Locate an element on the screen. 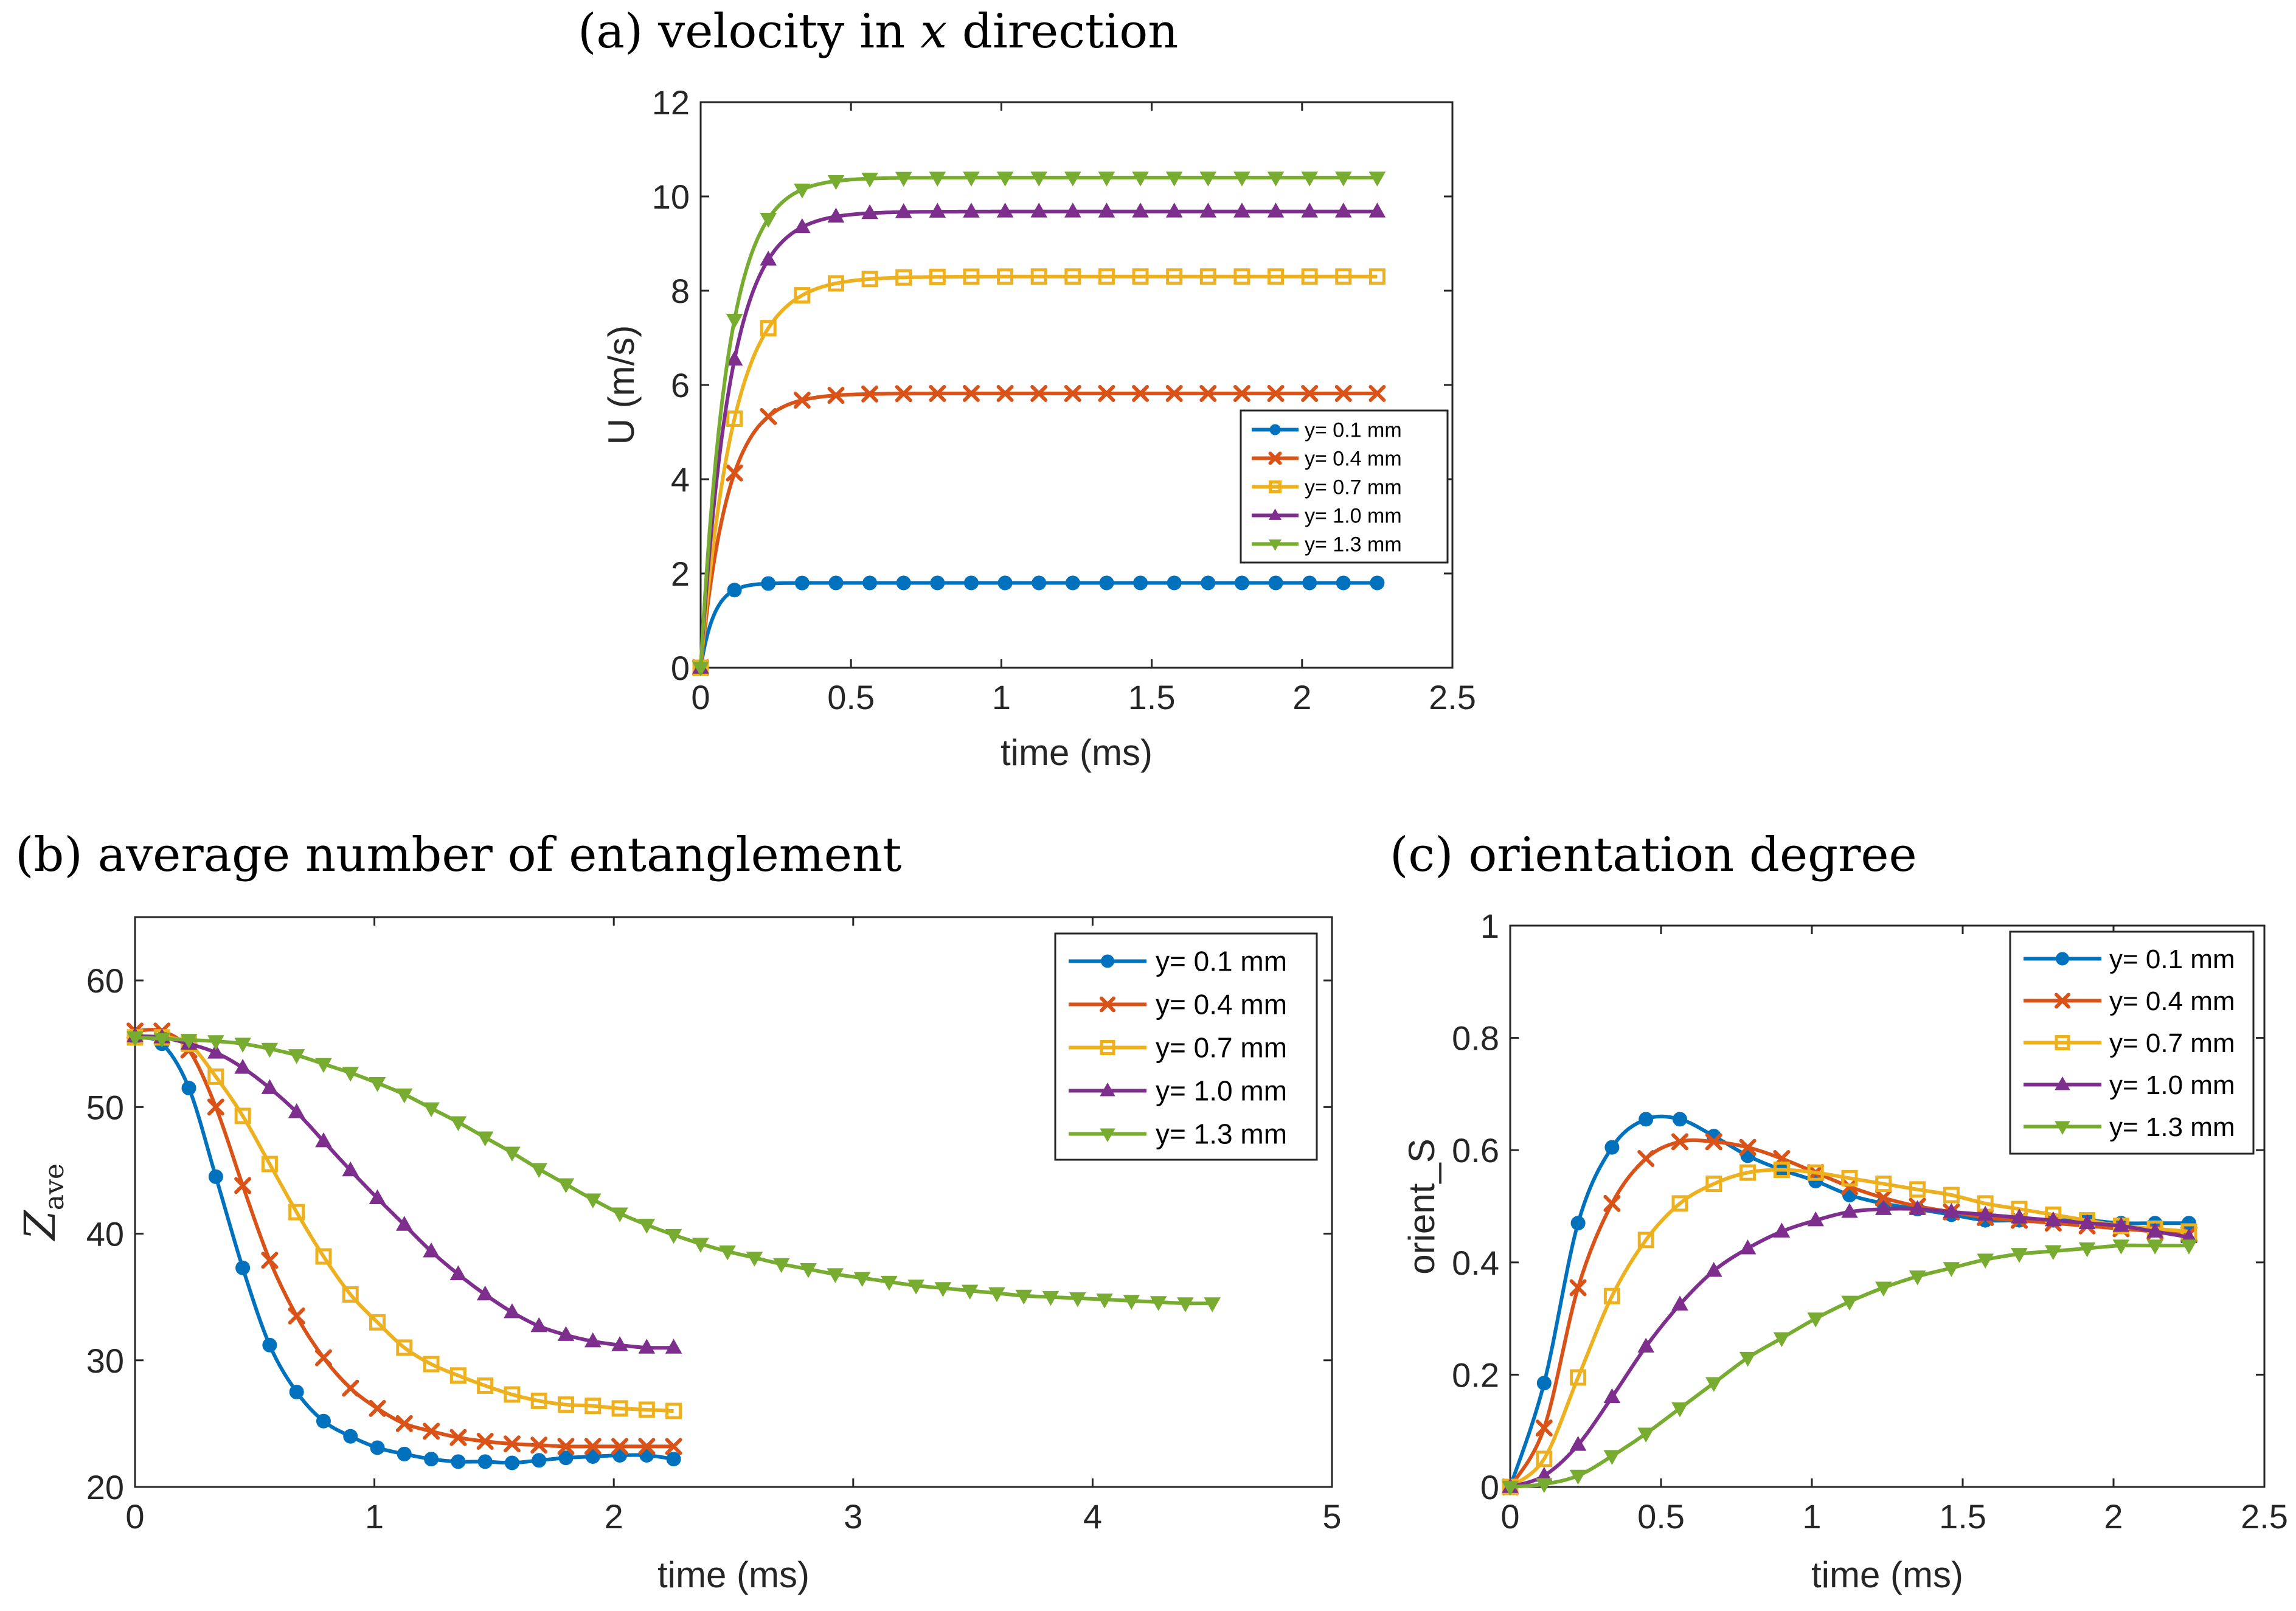  panel-c-legend-marker is located at coordinates (2062, 1042).